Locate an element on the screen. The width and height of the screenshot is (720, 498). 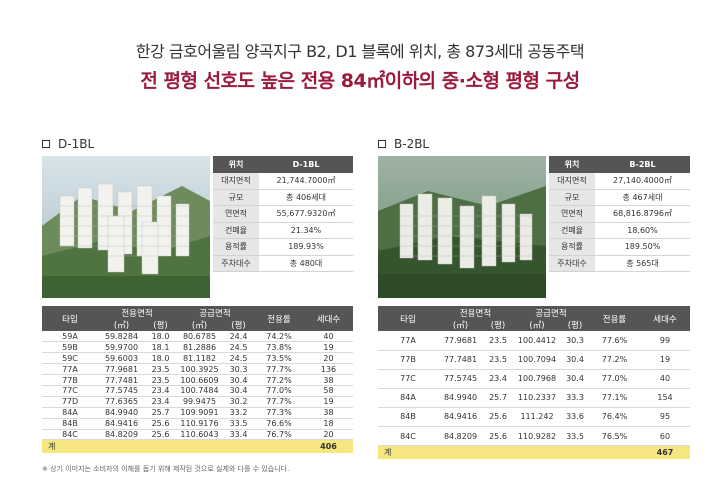
info-header-row: 위치 D-1BL is located at coordinates (283, 164).